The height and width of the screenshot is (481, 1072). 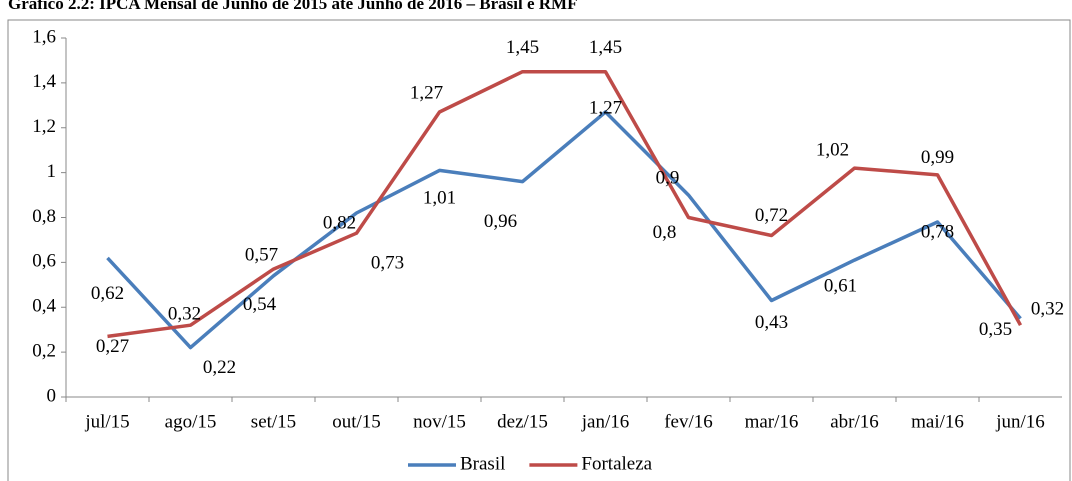 What do you see at coordinates (219, 367) in the screenshot?
I see `data-label: 0,22` at bounding box center [219, 367].